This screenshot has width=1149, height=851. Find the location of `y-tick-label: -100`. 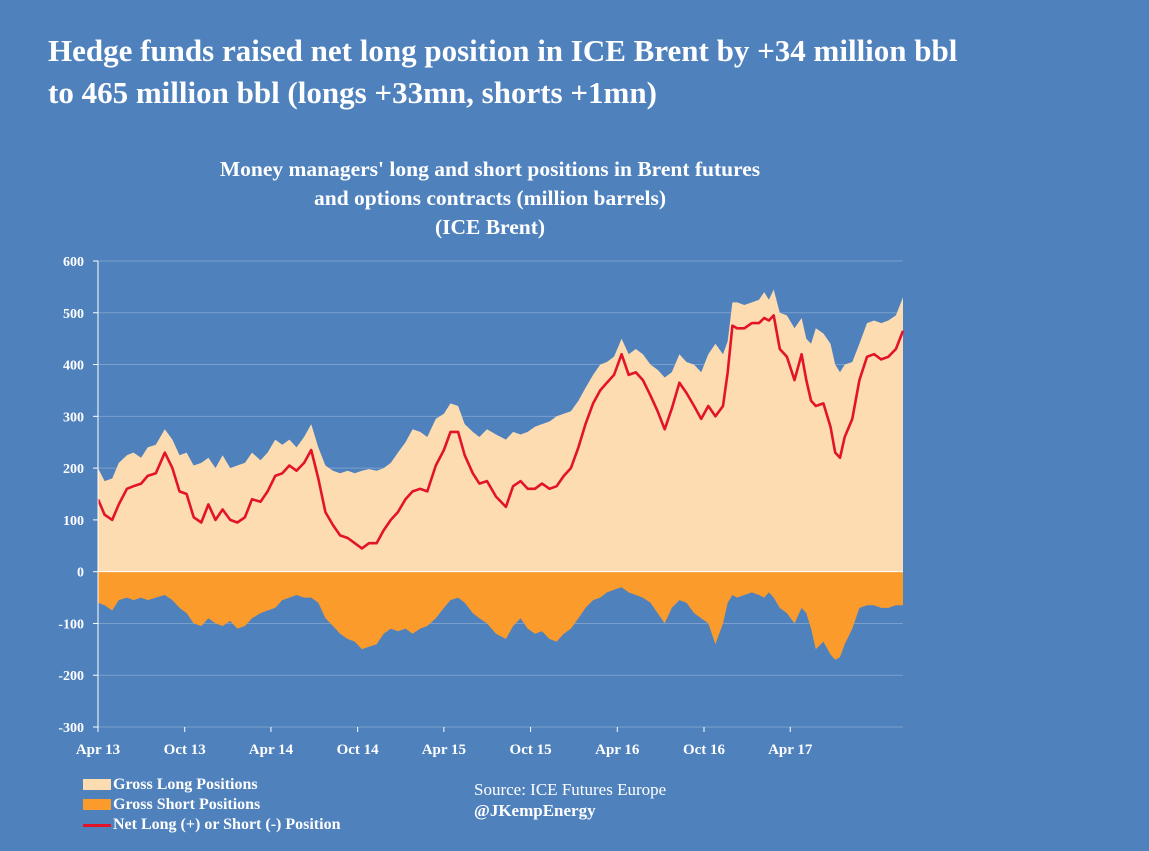

y-tick-label: -100 is located at coordinates (71, 624).